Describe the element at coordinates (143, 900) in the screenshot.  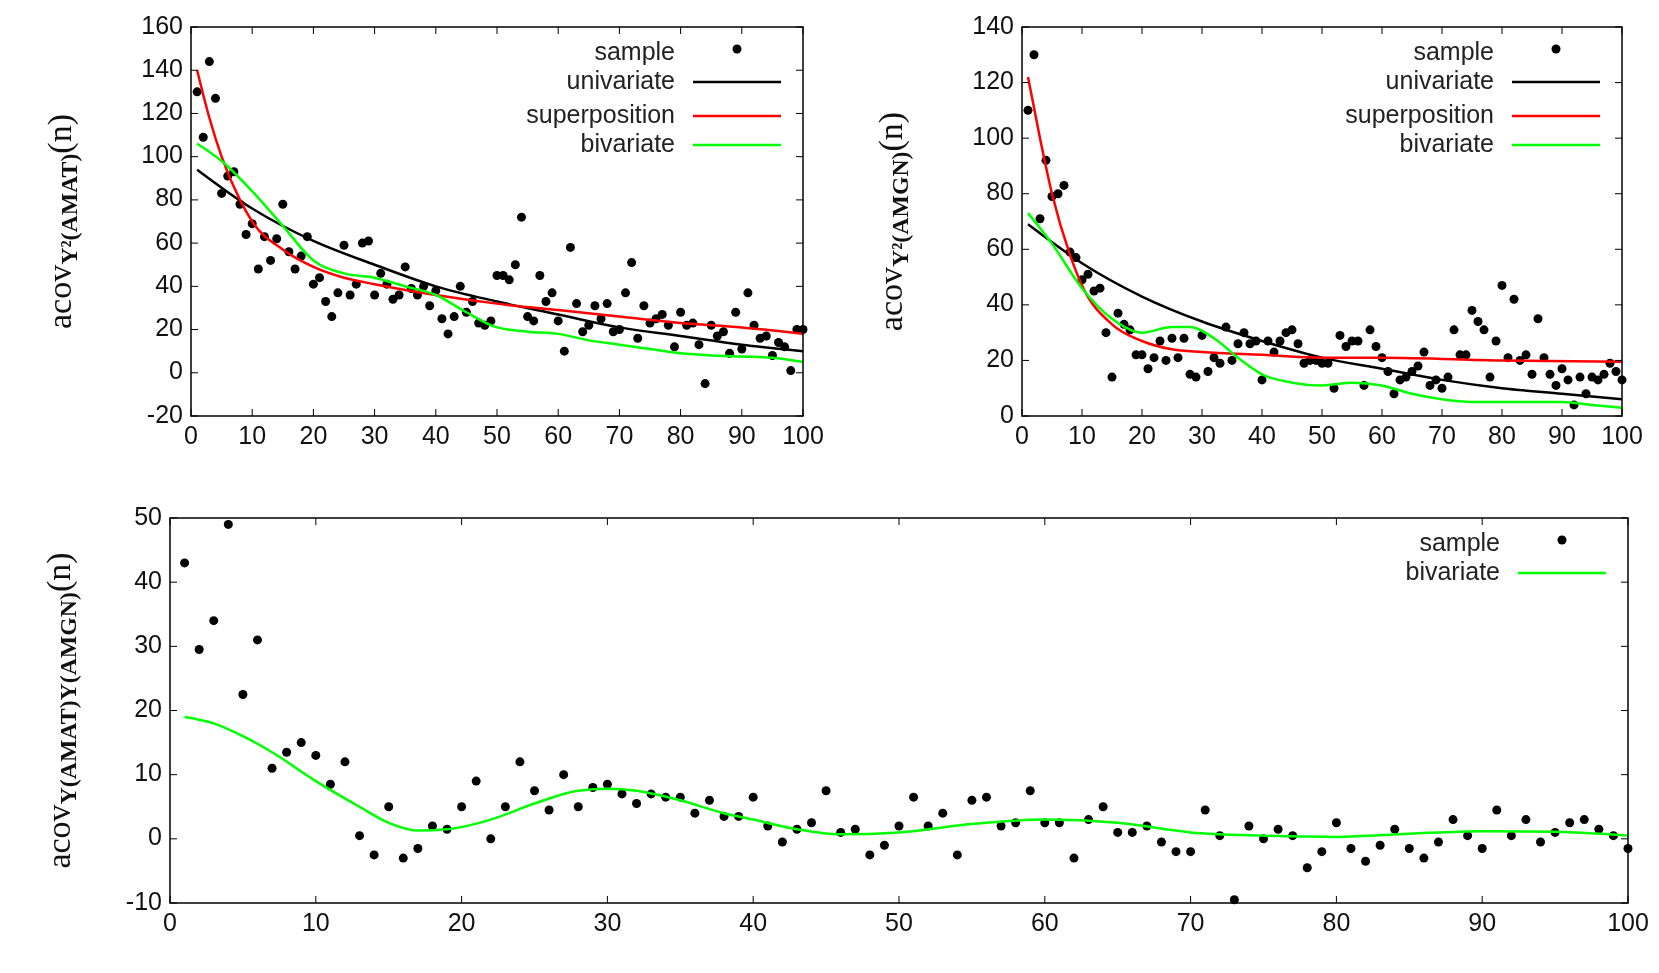
I see `y-tick-label: -10` at that location.